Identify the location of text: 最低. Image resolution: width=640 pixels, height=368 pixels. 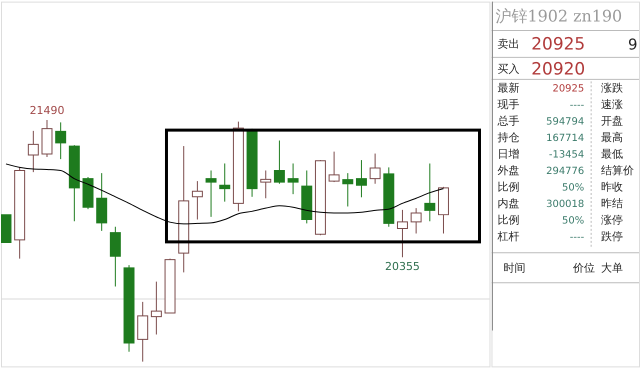
(612, 153).